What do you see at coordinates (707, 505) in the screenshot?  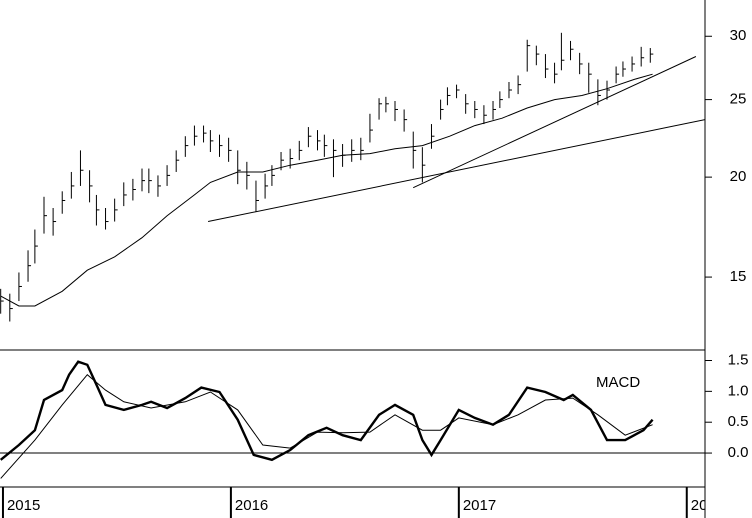 I see `x-tick-label: 2018` at bounding box center [707, 505].